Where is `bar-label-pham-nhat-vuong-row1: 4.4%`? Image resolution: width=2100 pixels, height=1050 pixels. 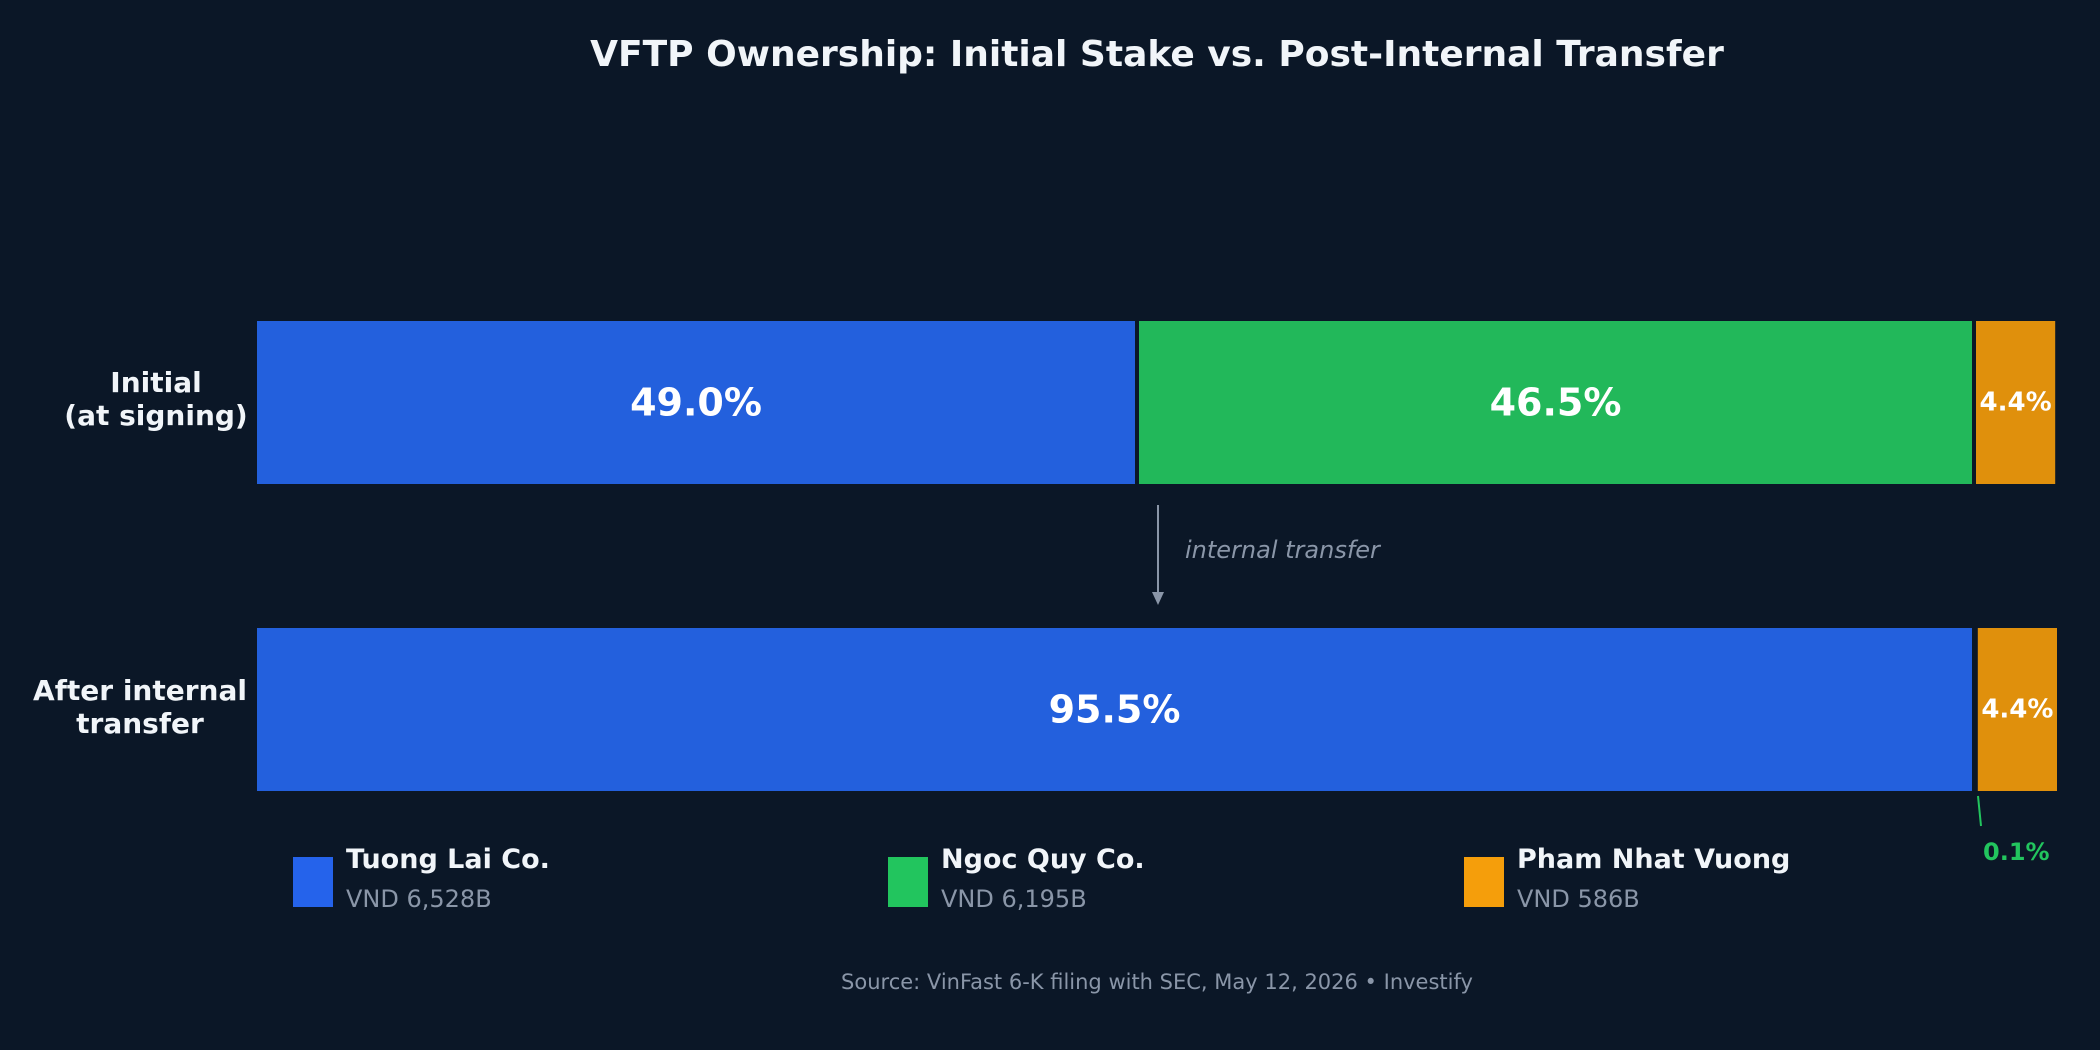
bar-label-pham-nhat-vuong-row1: 4.4% is located at coordinates (2016, 403).